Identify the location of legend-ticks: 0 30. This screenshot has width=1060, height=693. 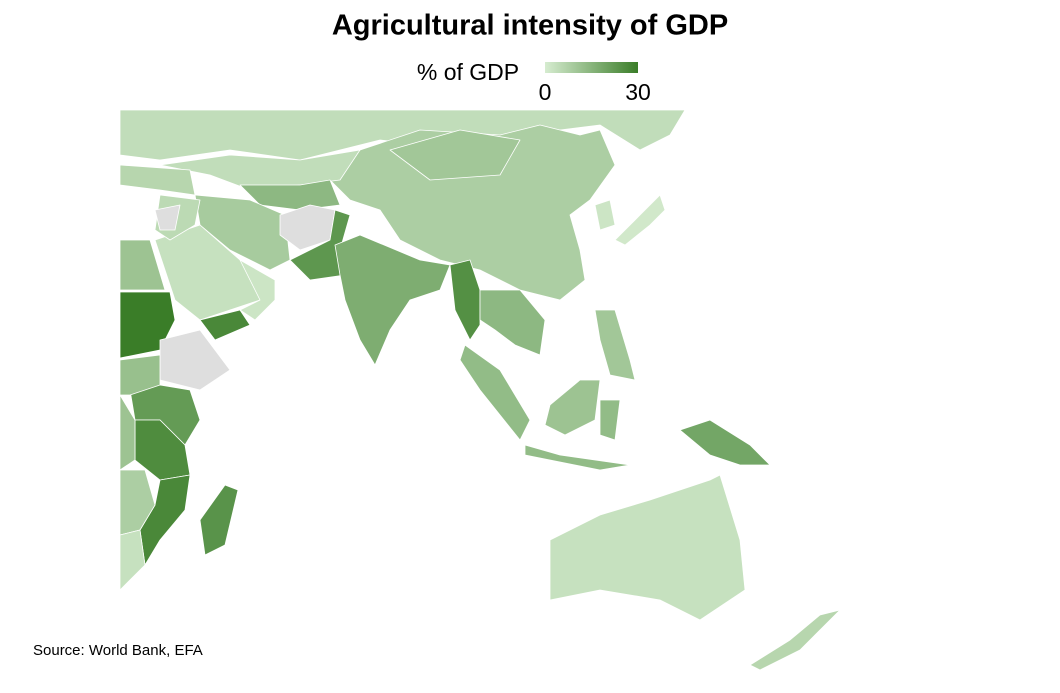
(595, 92).